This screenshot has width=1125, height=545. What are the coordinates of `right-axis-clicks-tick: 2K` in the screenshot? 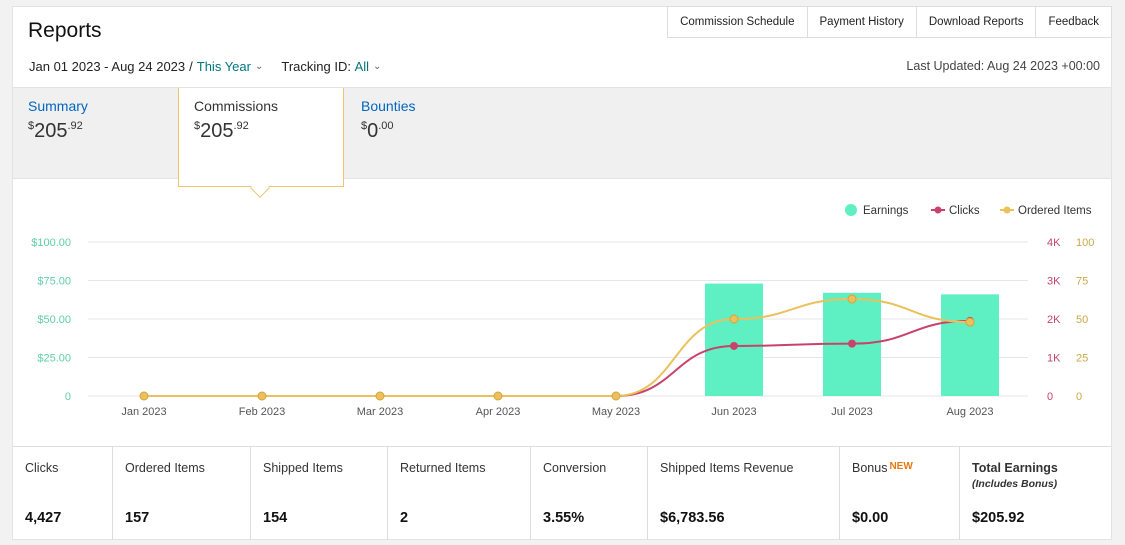 It's located at (1054, 320).